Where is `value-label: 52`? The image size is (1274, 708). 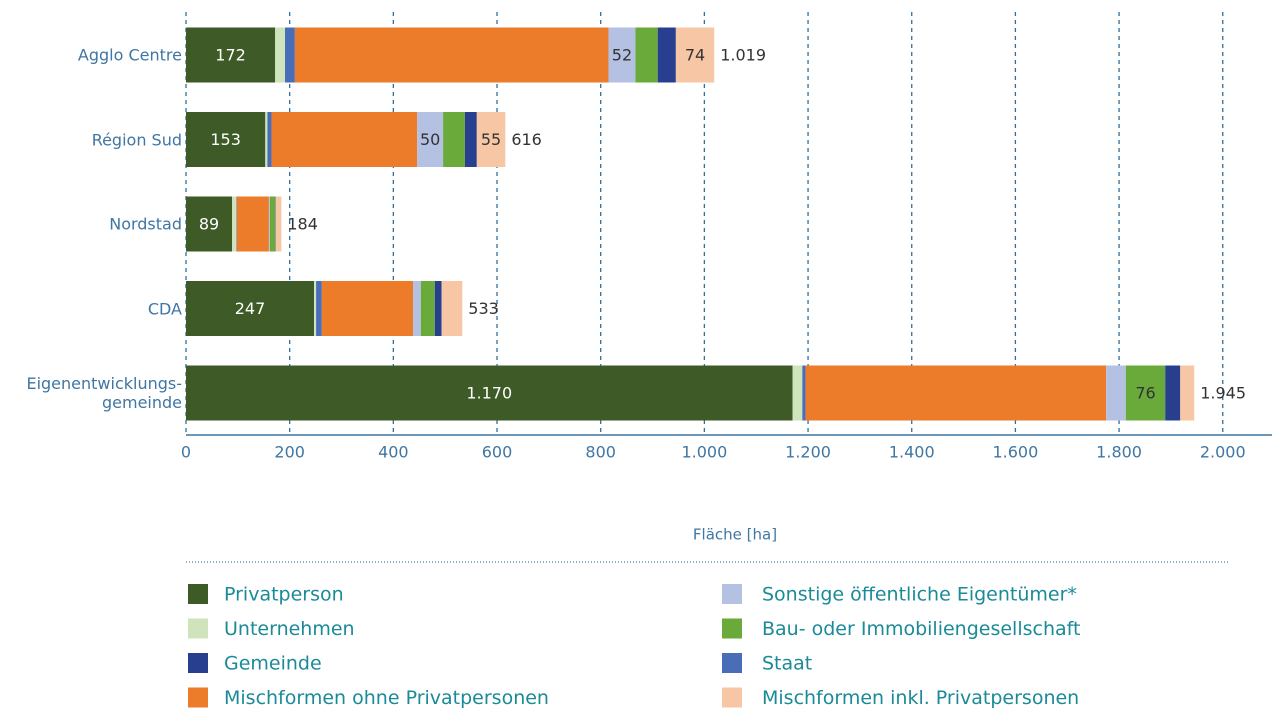
value-label: 52 is located at coordinates (622, 55).